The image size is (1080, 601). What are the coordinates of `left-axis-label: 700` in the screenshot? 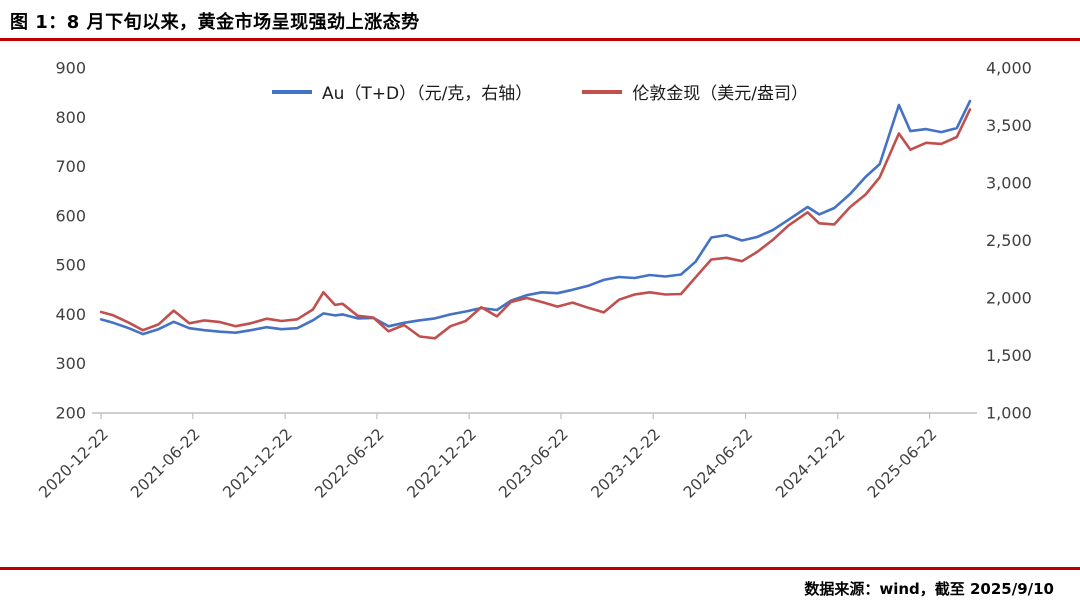 It's located at (70, 166).